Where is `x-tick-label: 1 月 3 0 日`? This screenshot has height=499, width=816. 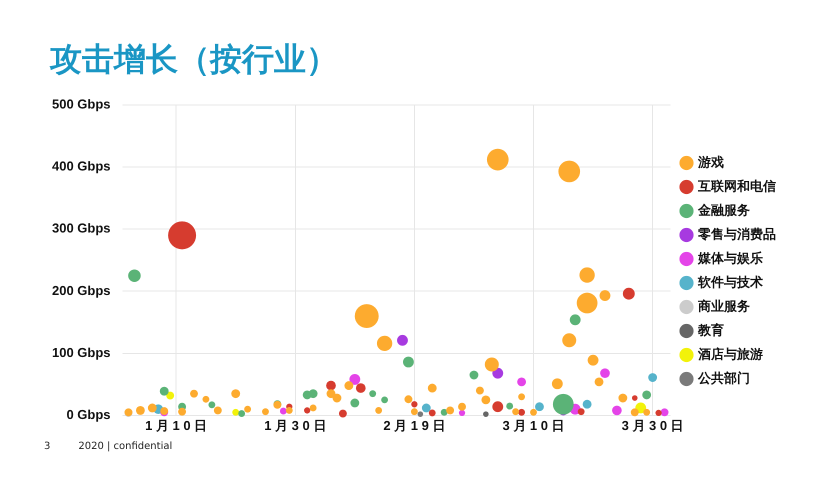 x-tick-label: 1 月 3 0 日 is located at coordinates (295, 425).